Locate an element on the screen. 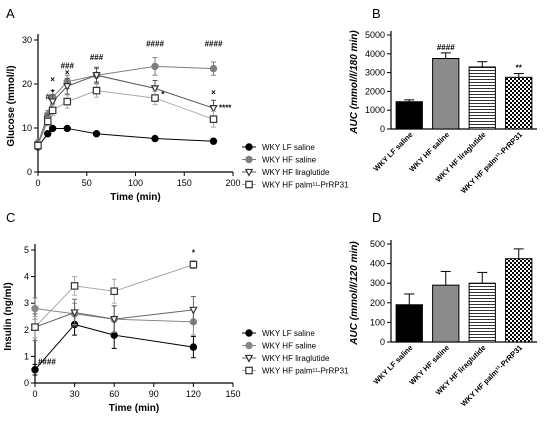 The width and height of the screenshot is (550, 429). panel-letter: B is located at coordinates (376, 13).